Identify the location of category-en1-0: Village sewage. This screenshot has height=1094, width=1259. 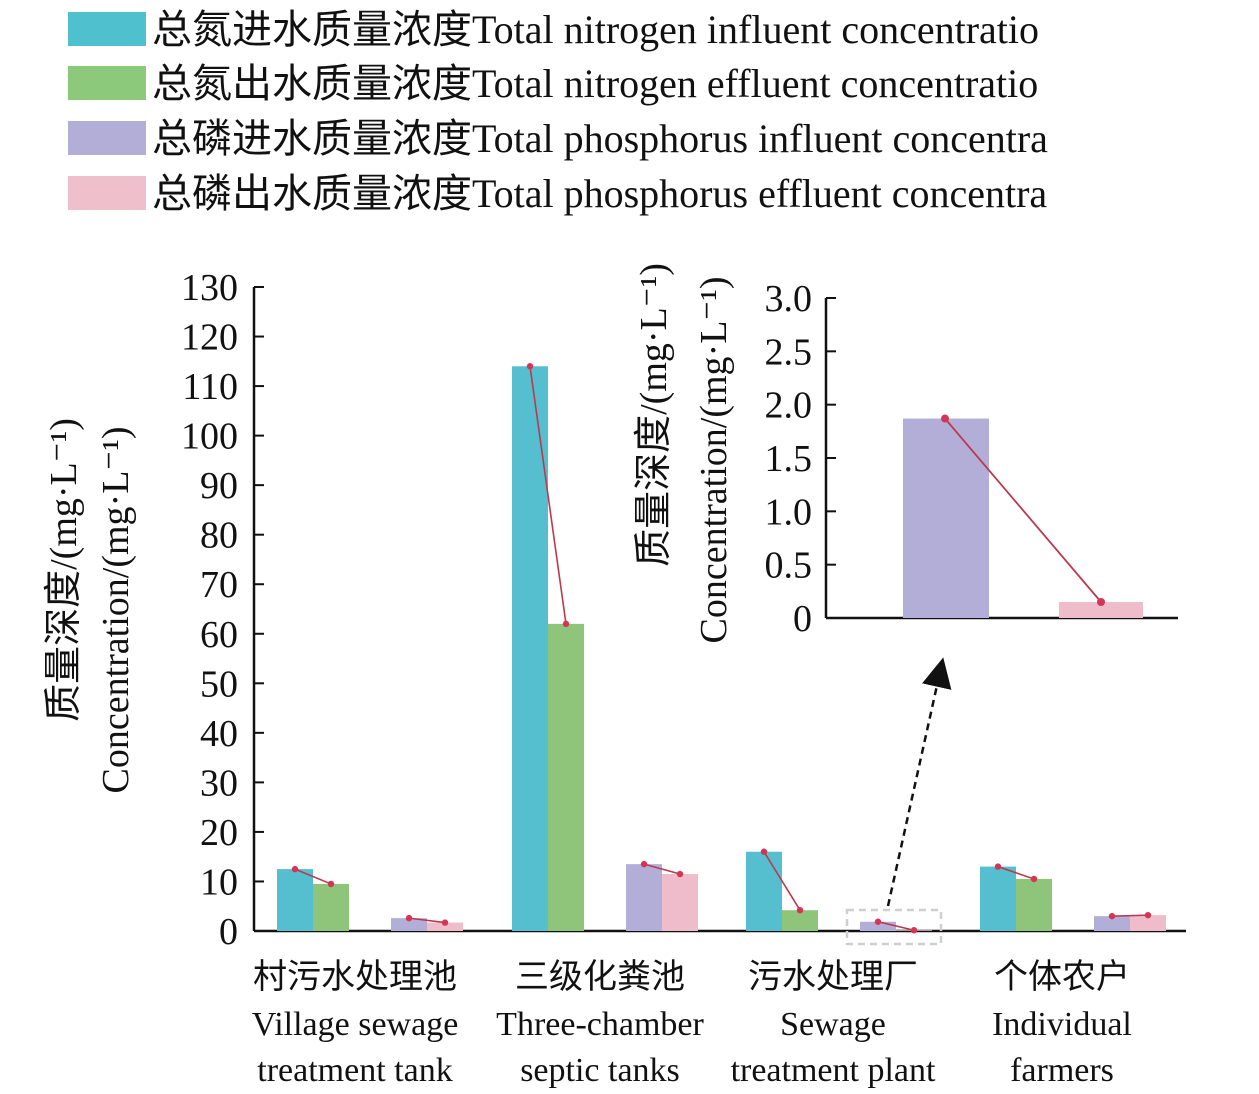
(355, 1024).